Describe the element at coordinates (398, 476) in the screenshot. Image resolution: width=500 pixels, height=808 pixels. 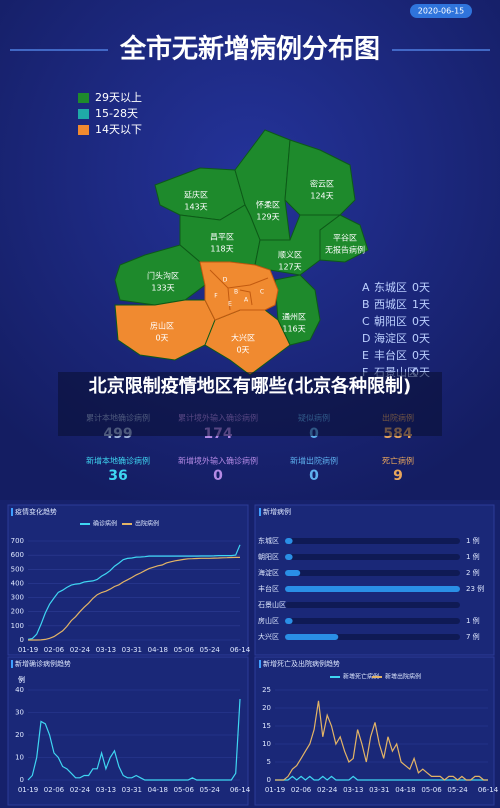
I see `stat-value: 9` at that location.